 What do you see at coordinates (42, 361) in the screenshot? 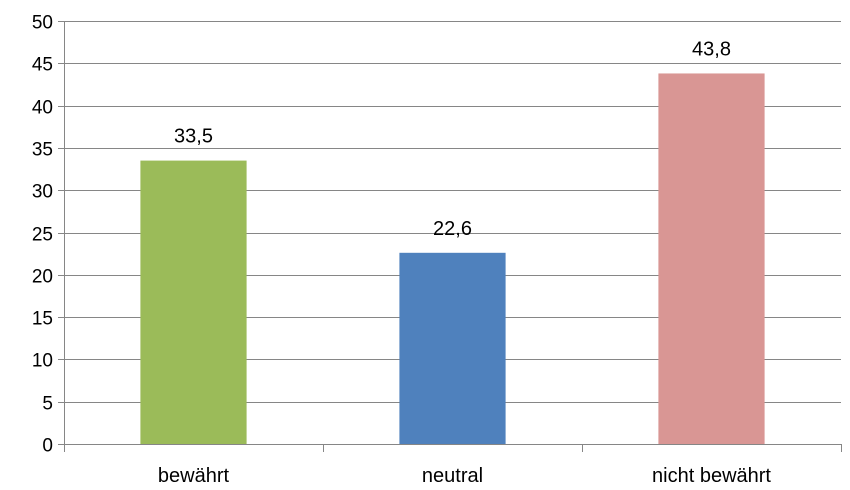
I see `y-tick-label: 10` at bounding box center [42, 361].